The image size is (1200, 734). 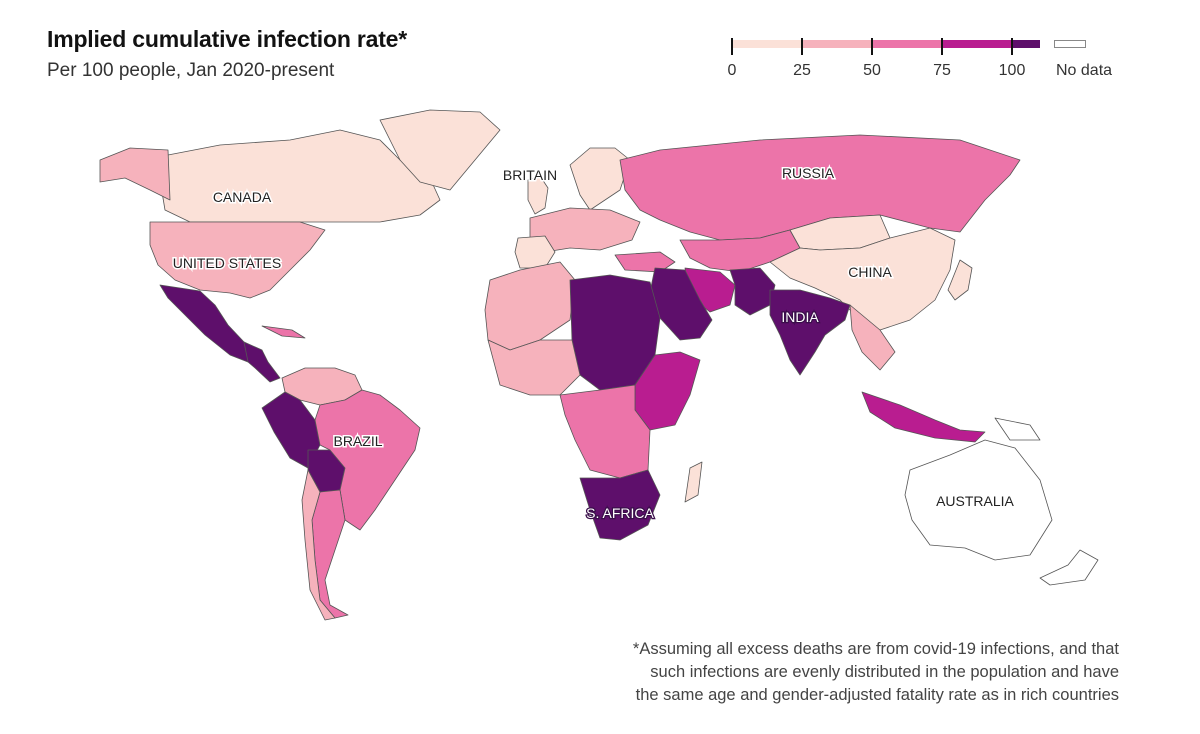 I want to click on region-west-africa, so click(x=534, y=367).